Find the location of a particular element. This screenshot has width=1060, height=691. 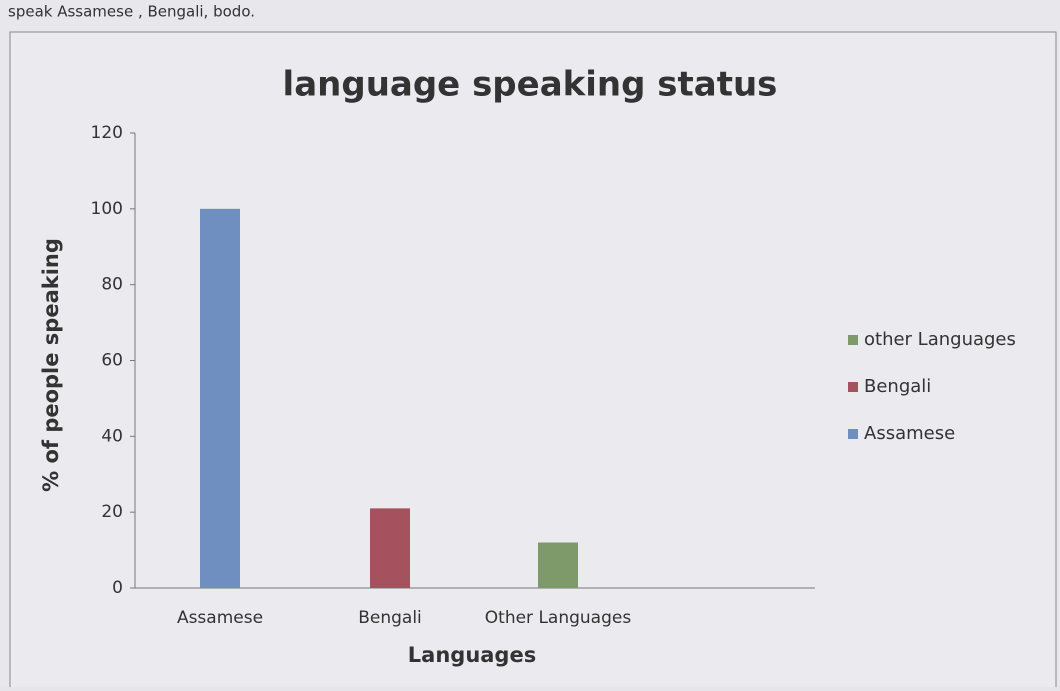

y-tick-label: 120 is located at coordinates (107, 133).